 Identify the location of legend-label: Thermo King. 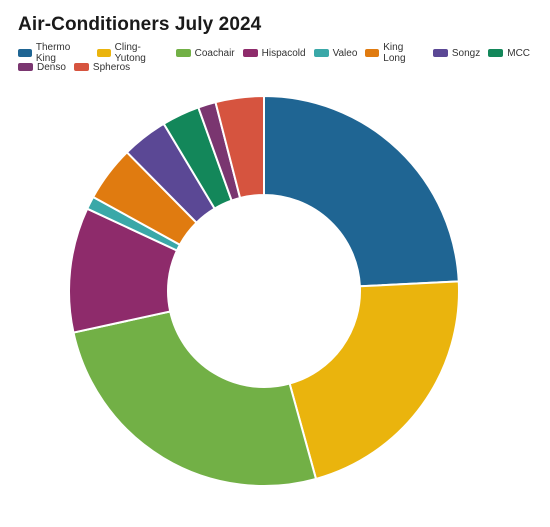
(53, 53).